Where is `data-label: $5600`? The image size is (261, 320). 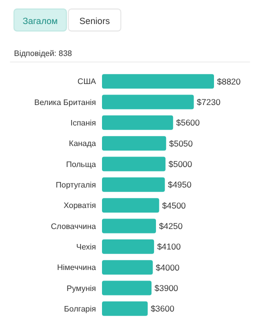
data-label: $5600 is located at coordinates (188, 123).